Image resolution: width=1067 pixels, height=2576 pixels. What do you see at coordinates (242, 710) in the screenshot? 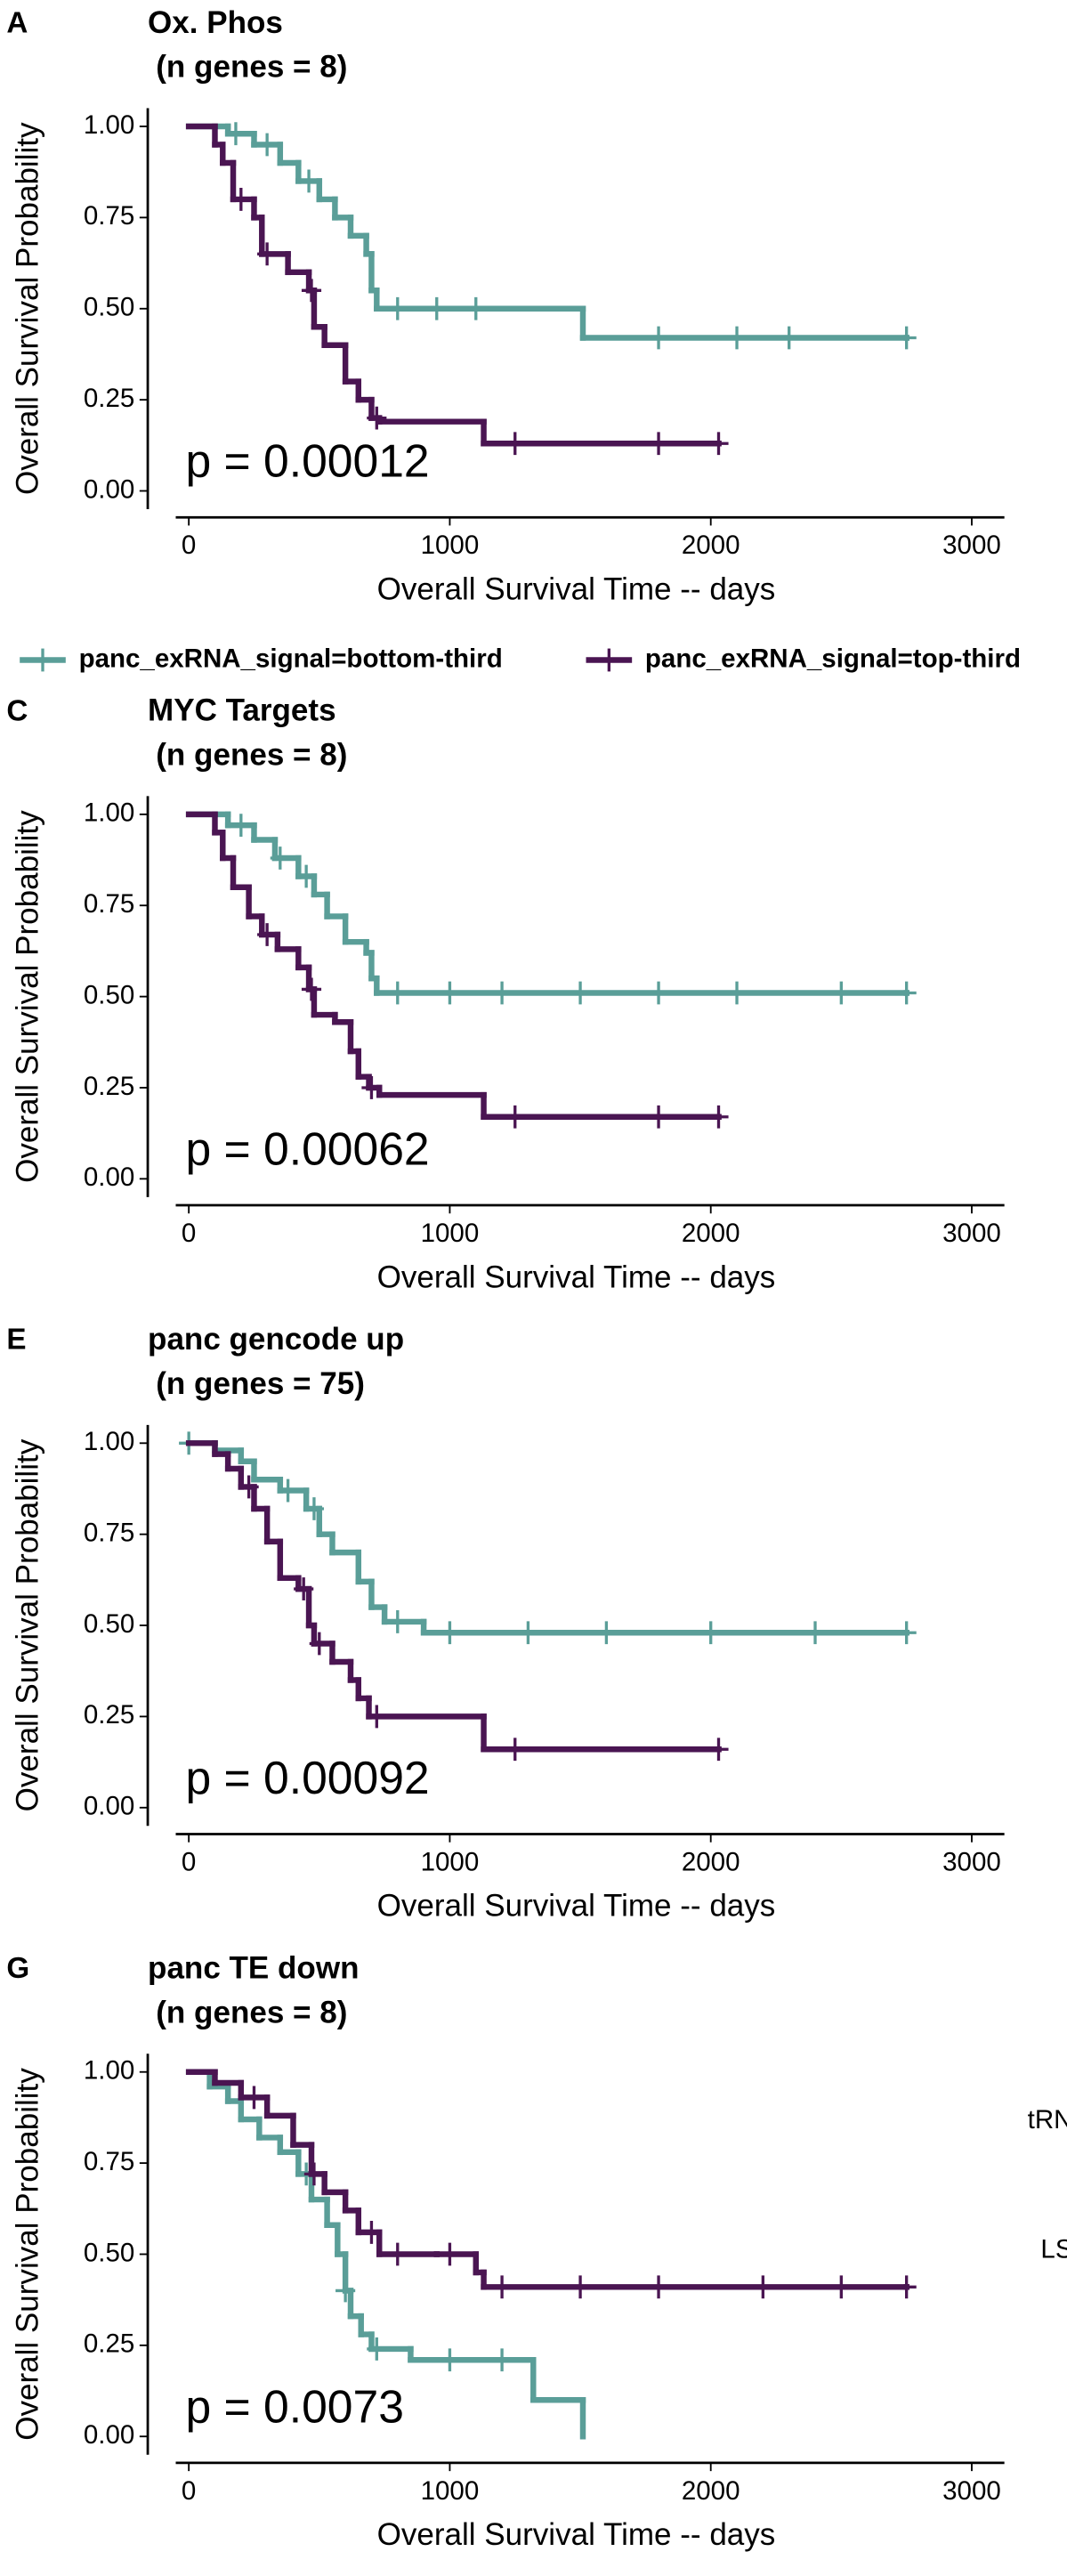
I see `chart-title: MYC Targets` at bounding box center [242, 710].